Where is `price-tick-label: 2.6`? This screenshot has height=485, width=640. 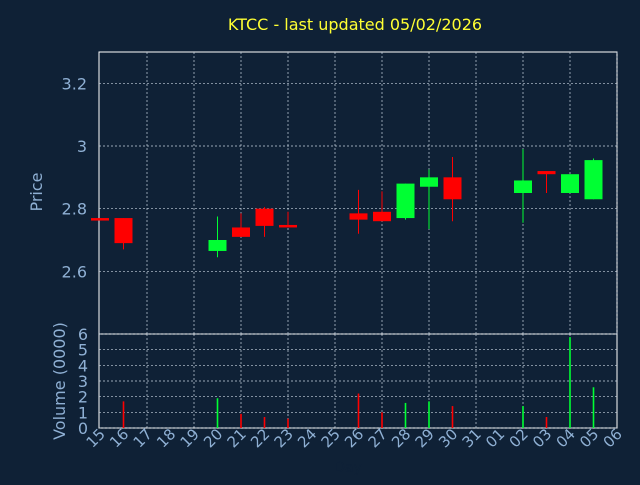 price-tick-label: 2.6 is located at coordinates (74, 271).